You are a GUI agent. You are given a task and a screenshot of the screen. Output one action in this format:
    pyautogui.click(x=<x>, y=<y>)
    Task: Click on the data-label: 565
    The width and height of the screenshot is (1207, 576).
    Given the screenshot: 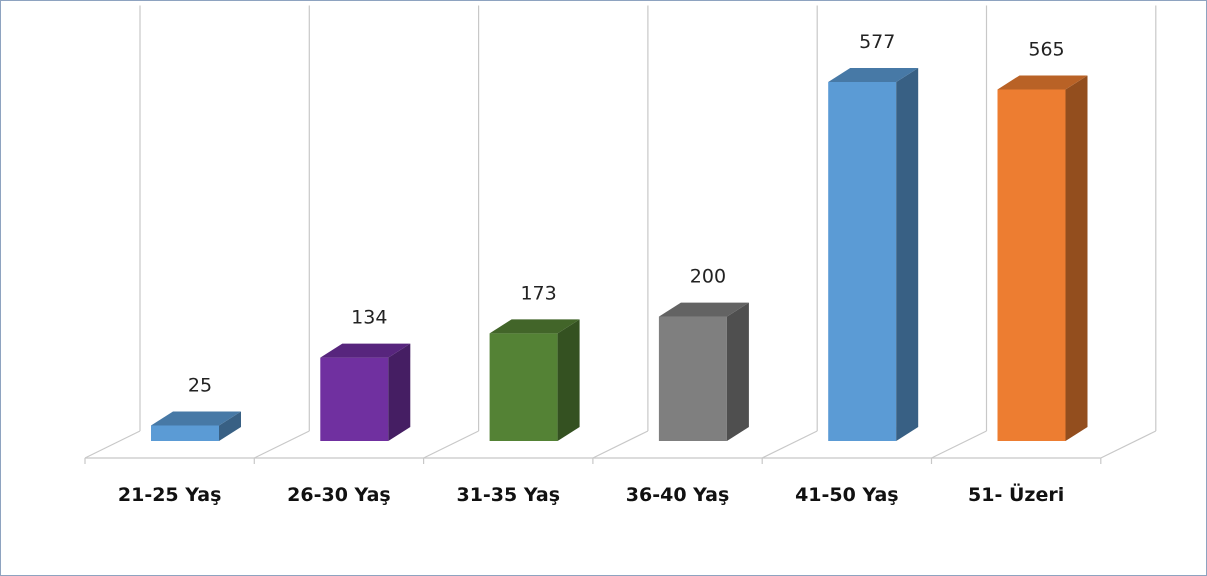 What is the action you would take?
    pyautogui.click(x=1046, y=49)
    